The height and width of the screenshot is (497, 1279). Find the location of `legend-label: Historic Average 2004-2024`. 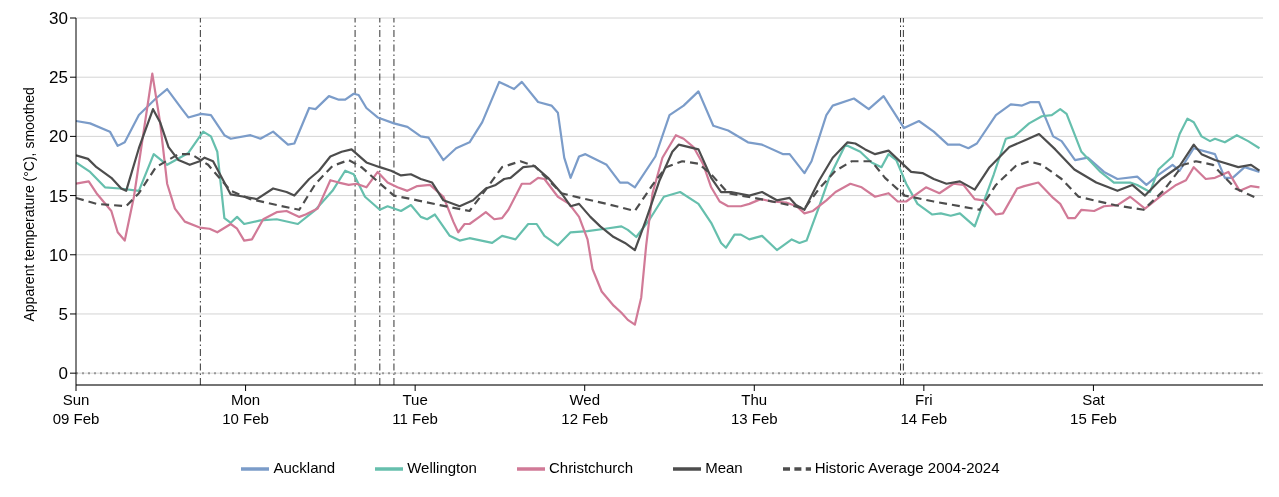

legend-label: Historic Average 2004-2024 is located at coordinates (907, 467).